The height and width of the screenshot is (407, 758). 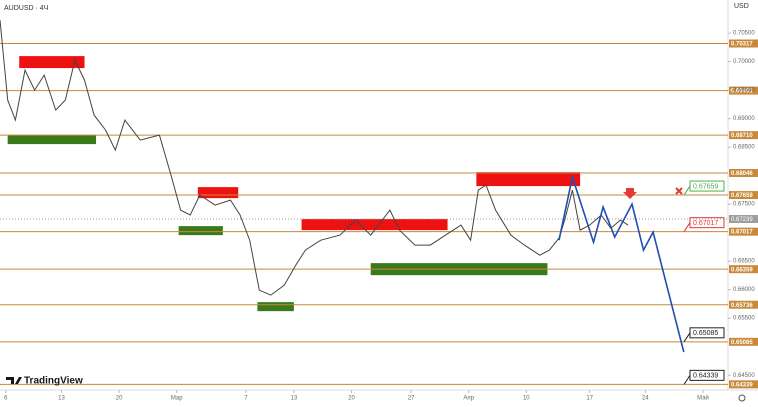 What do you see at coordinates (246, 399) in the screenshot?
I see `x-tick-label: 7` at bounding box center [246, 399].